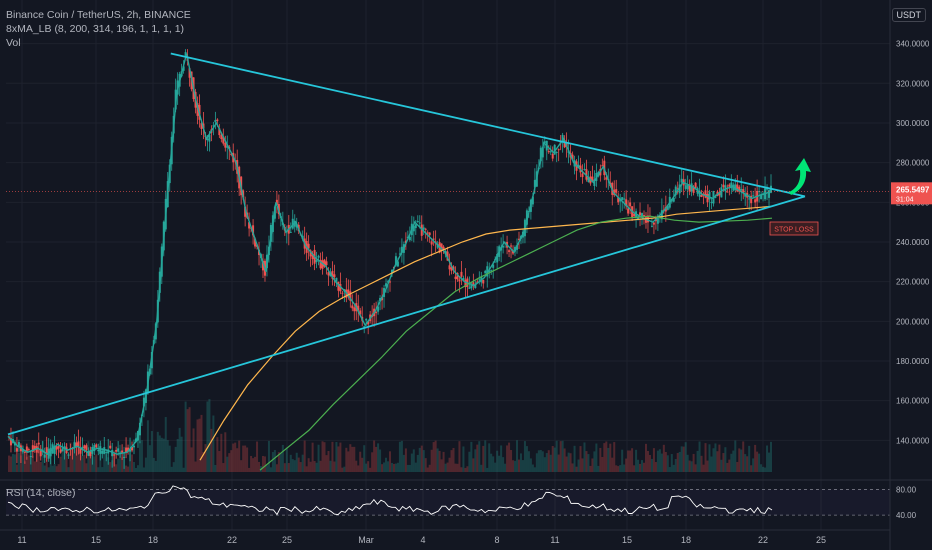 The image size is (932, 550). What do you see at coordinates (153, 540) in the screenshot?
I see `x-tick-label: 18` at bounding box center [153, 540].